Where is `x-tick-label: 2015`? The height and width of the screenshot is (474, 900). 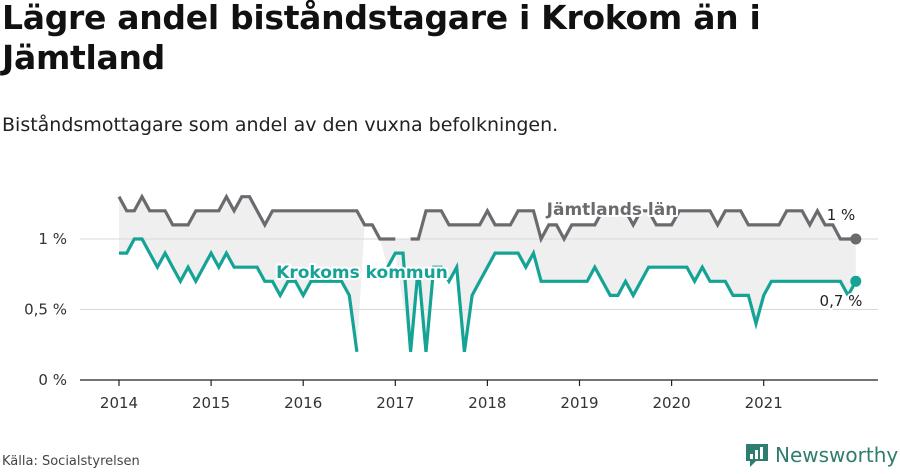
x-tick-label: 2015 is located at coordinates (211, 403).